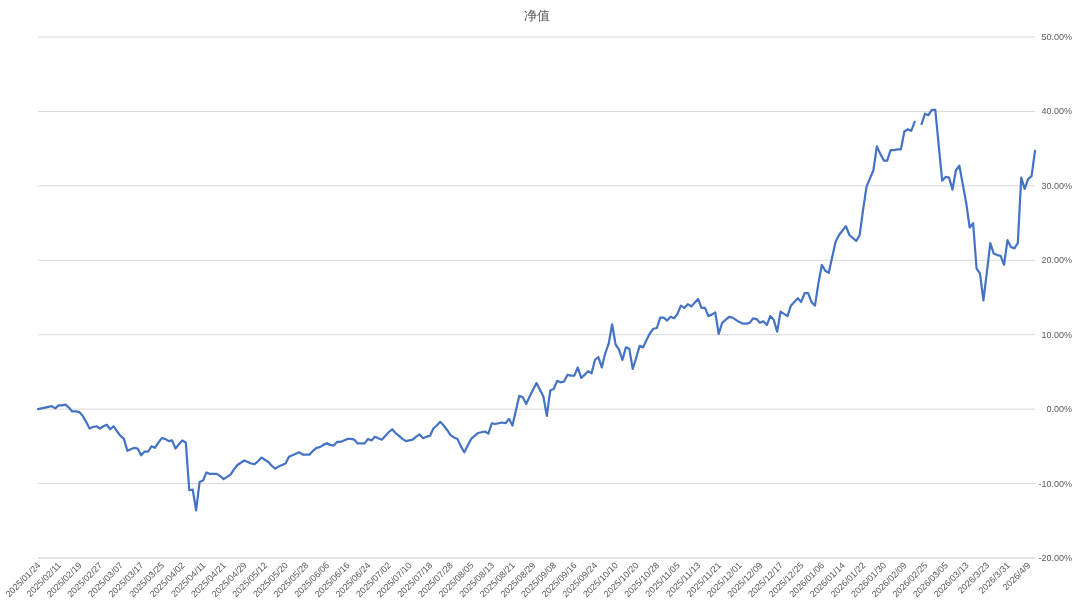 Image resolution: width=1080 pixels, height=608 pixels. Describe the element at coordinates (1056, 260) in the screenshot. I see `y-tick-label: 20.00%` at that location.